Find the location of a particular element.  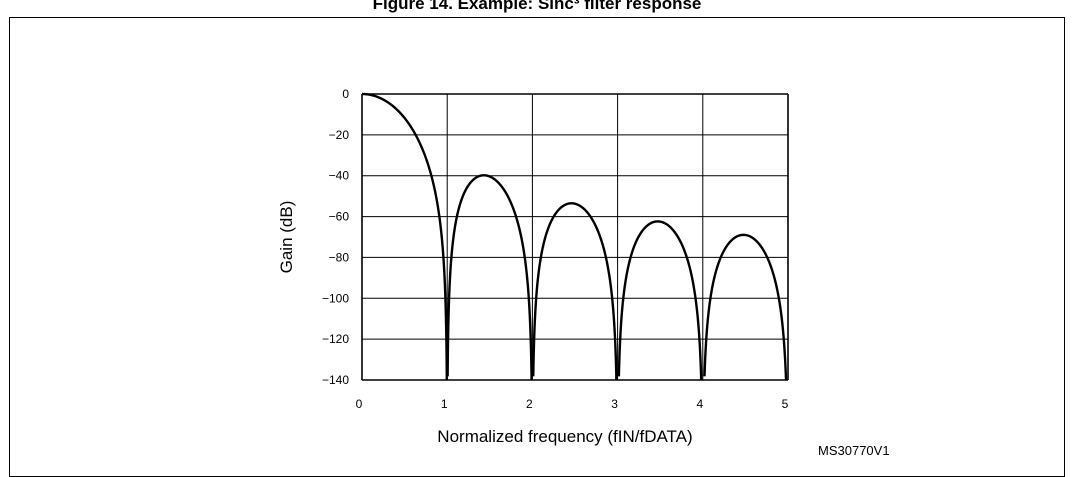

x-tick-labels: 0 1 2 3 4 5 is located at coordinates (572, 404).